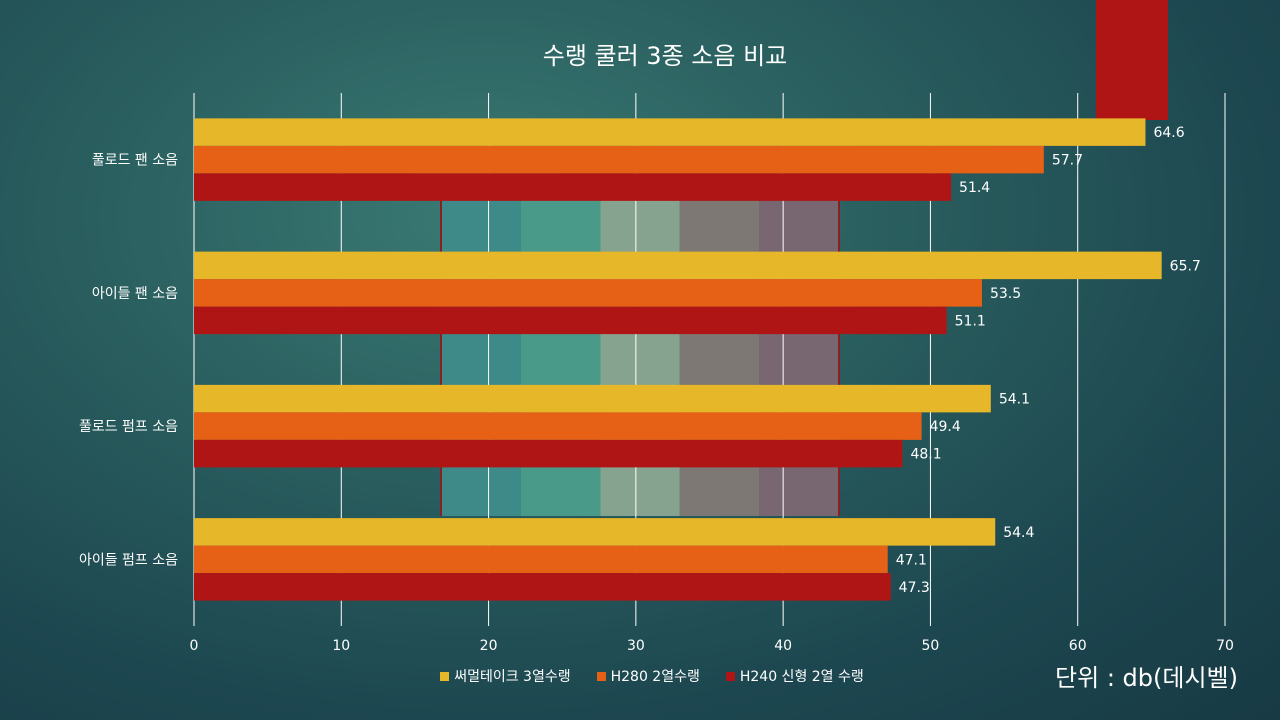 The width and height of the screenshot is (1280, 720). What do you see at coordinates (655, 677) in the screenshot?
I see `legend-label: H280 2열수랭` at bounding box center [655, 677].